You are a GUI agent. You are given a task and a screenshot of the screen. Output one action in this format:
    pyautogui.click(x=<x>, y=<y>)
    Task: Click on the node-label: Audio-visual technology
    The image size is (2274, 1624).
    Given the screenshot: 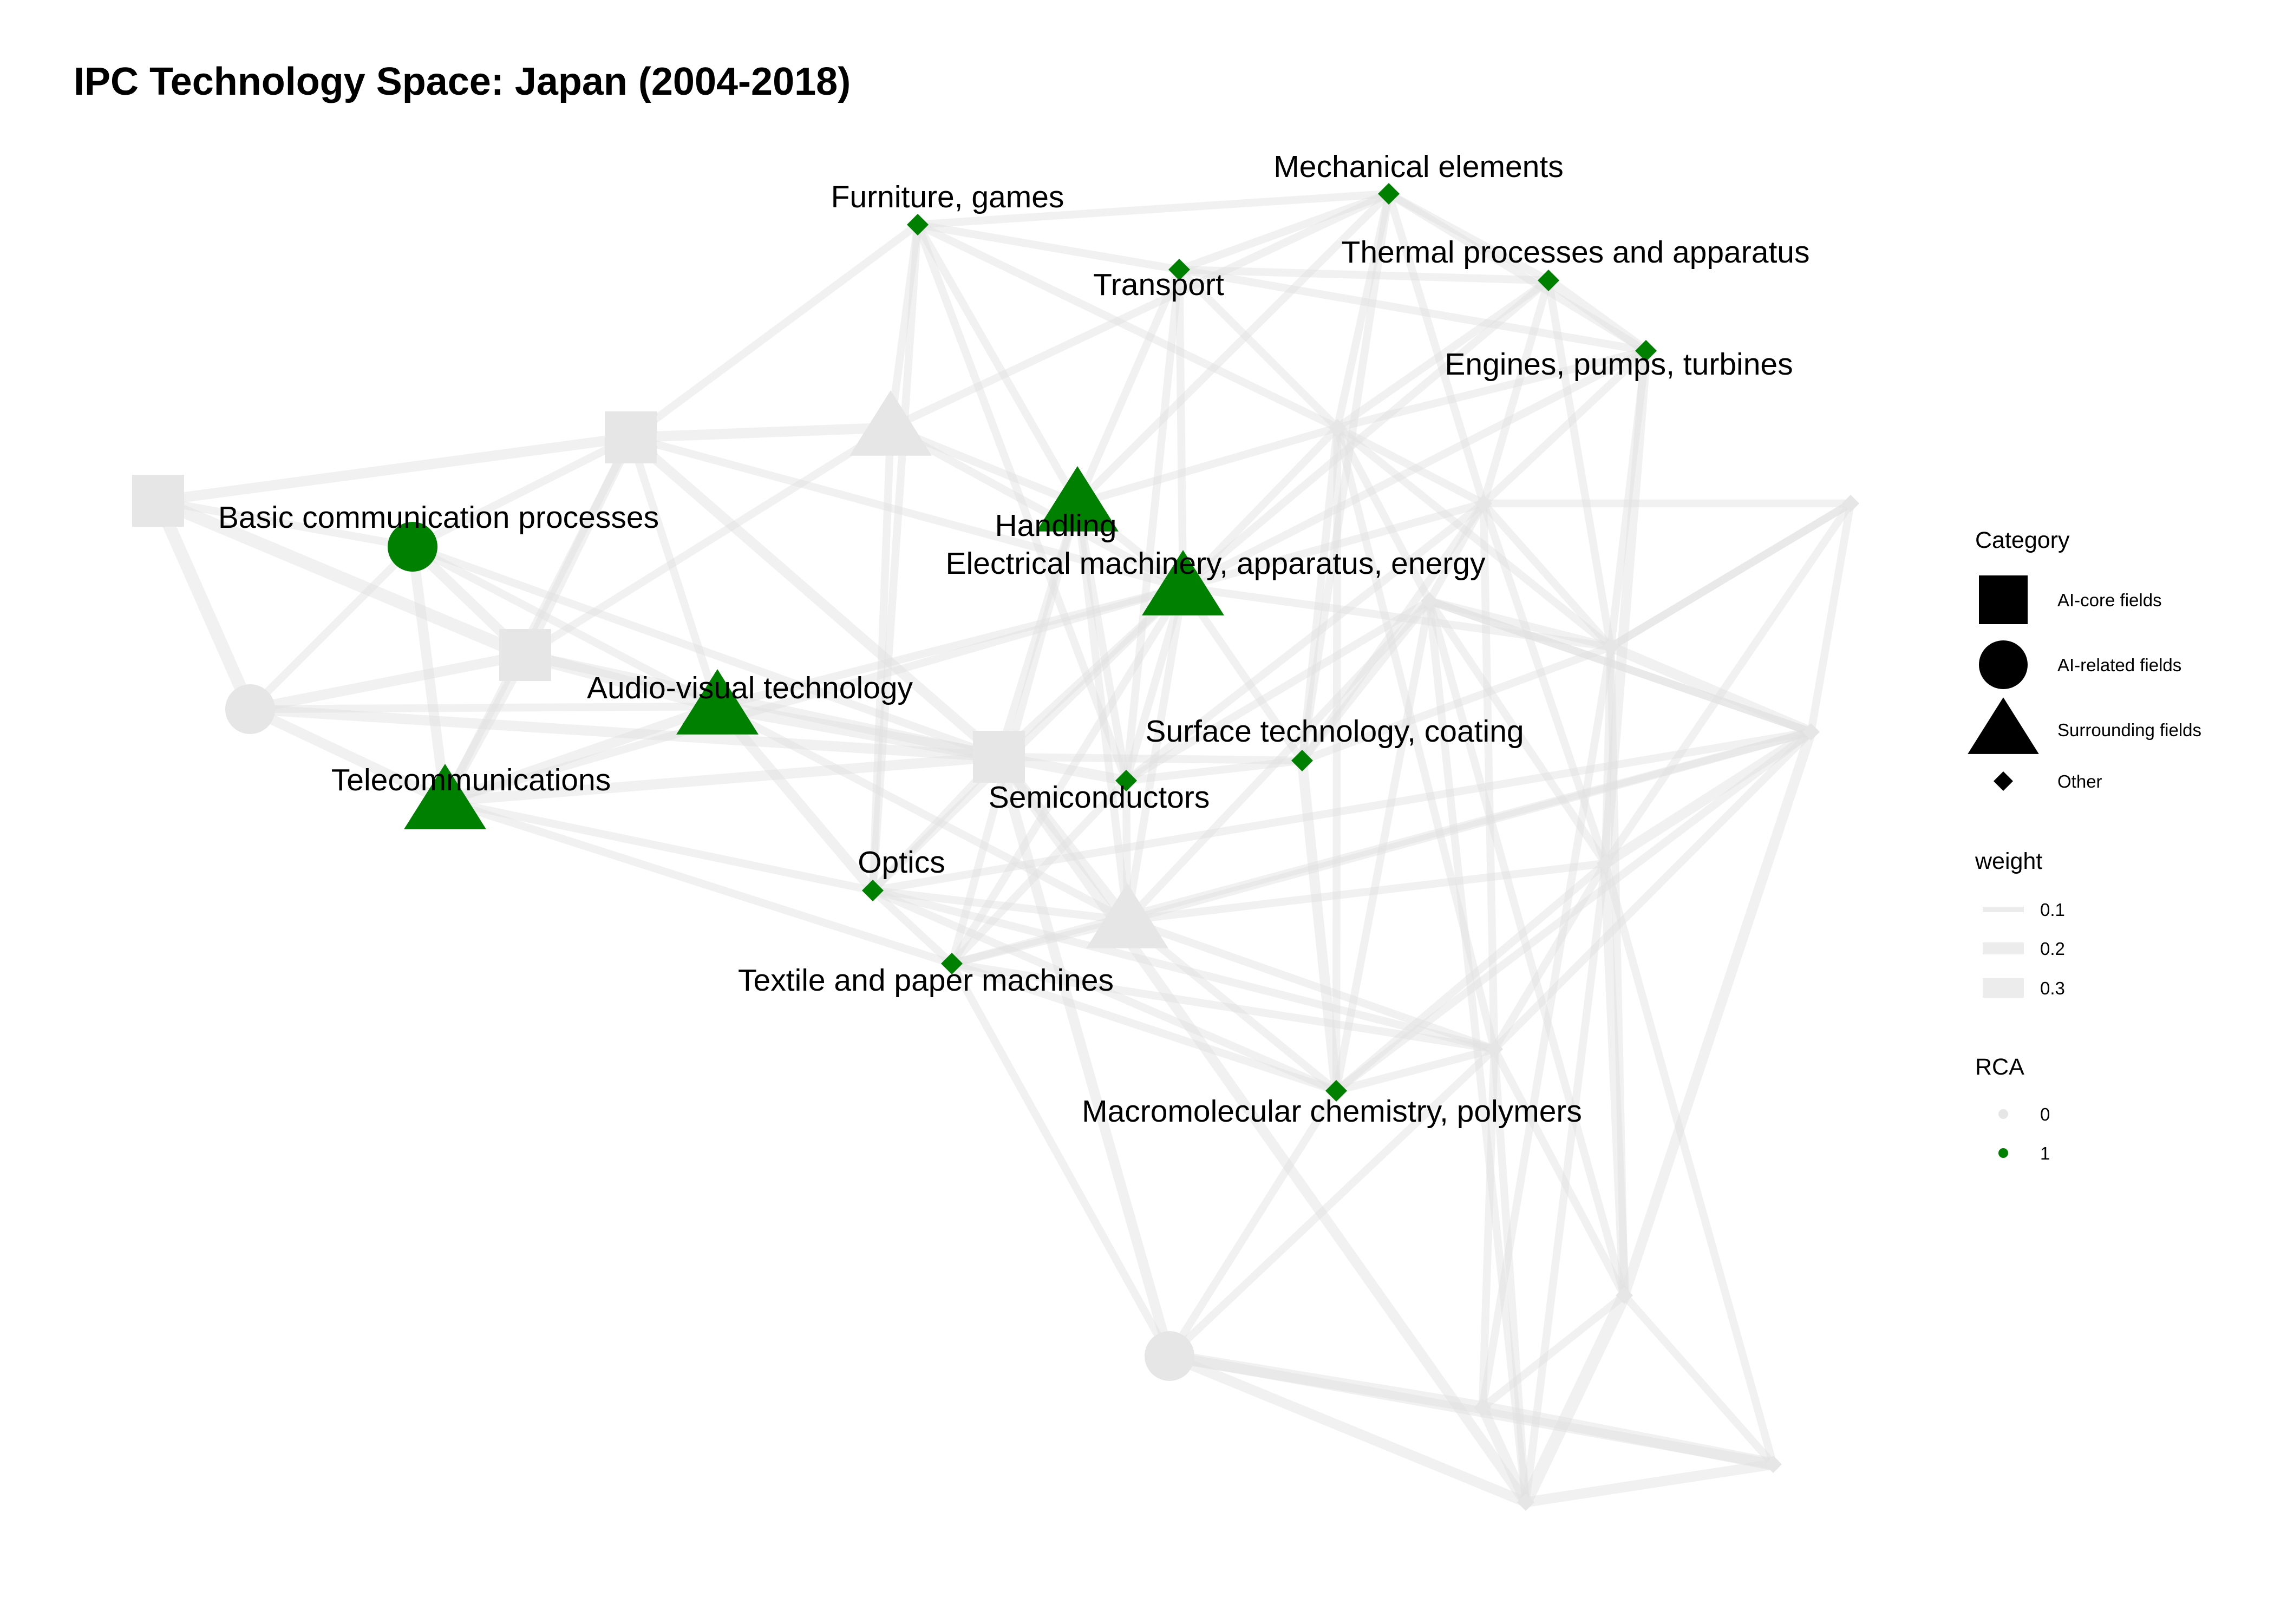 What is the action you would take?
    pyautogui.click(x=750, y=688)
    